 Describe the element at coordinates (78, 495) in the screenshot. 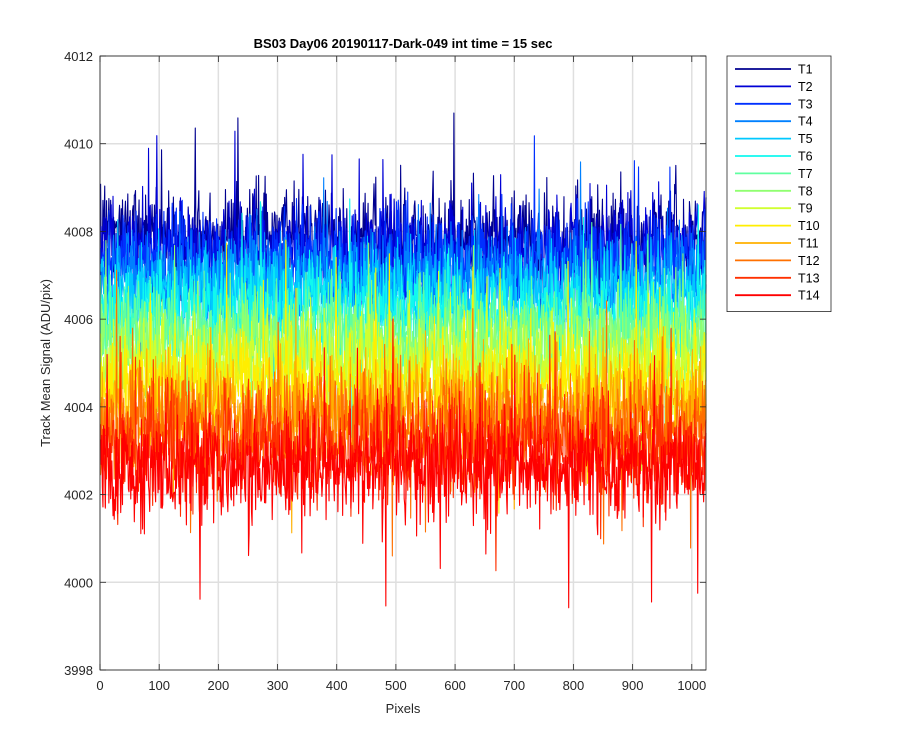

I see `y-tick-label: 4002` at that location.